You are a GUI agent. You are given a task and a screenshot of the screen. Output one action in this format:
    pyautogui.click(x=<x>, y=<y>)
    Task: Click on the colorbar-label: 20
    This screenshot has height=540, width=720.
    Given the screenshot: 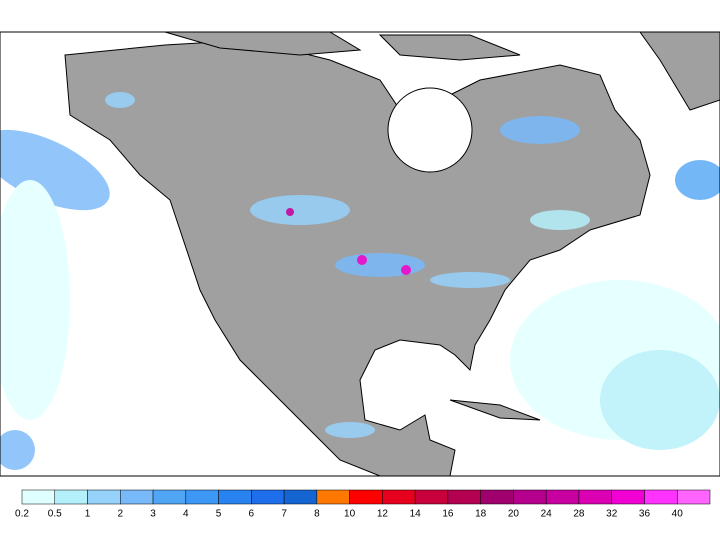 What is the action you would take?
    pyautogui.click(x=514, y=514)
    